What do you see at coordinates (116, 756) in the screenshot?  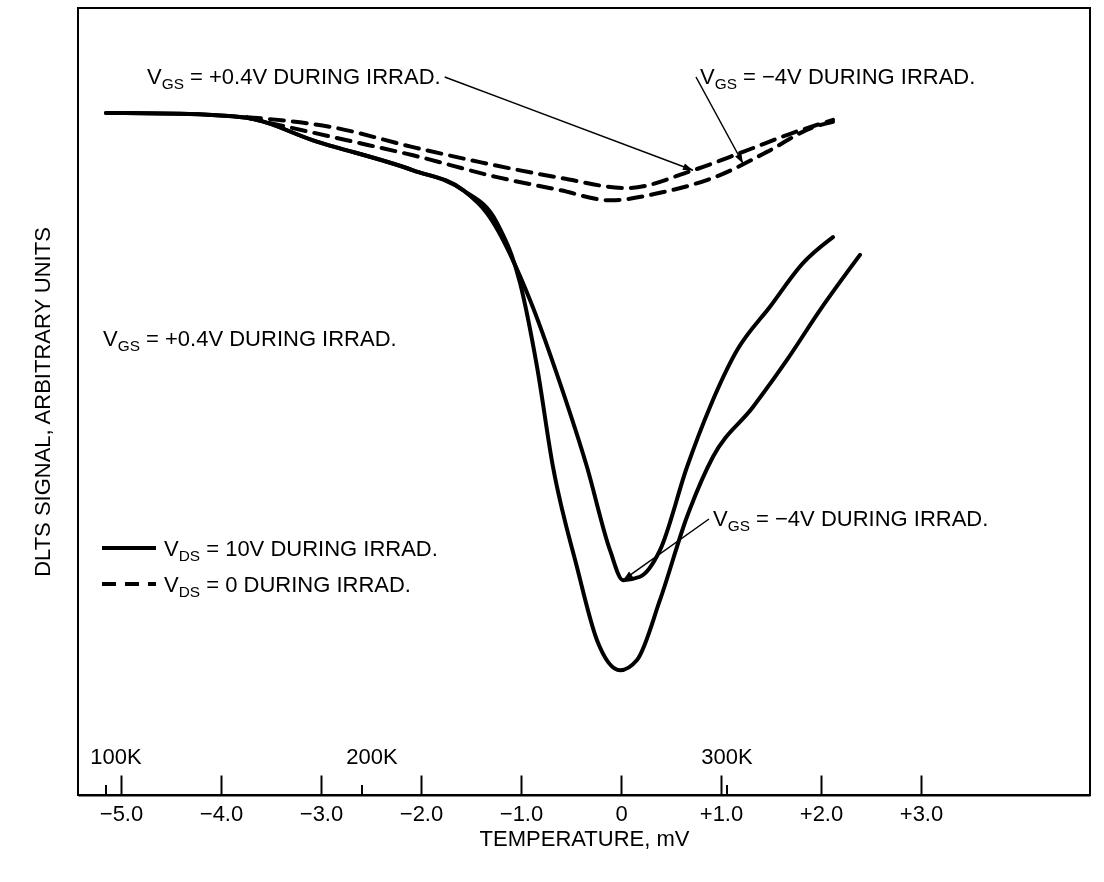 I see `annotation: 100K` at bounding box center [116, 756].